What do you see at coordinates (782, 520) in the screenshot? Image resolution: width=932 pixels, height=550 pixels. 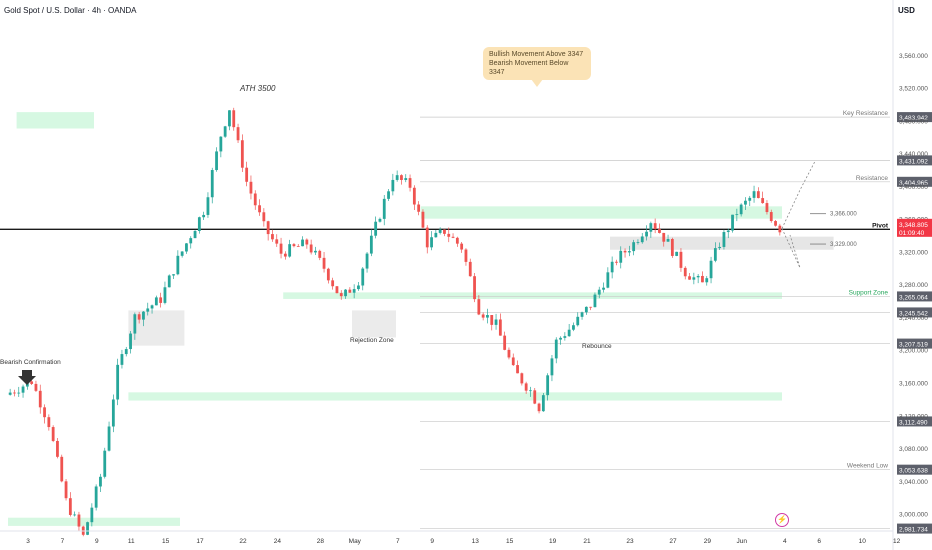 I see `lightning-icon: ⚡` at bounding box center [782, 520].